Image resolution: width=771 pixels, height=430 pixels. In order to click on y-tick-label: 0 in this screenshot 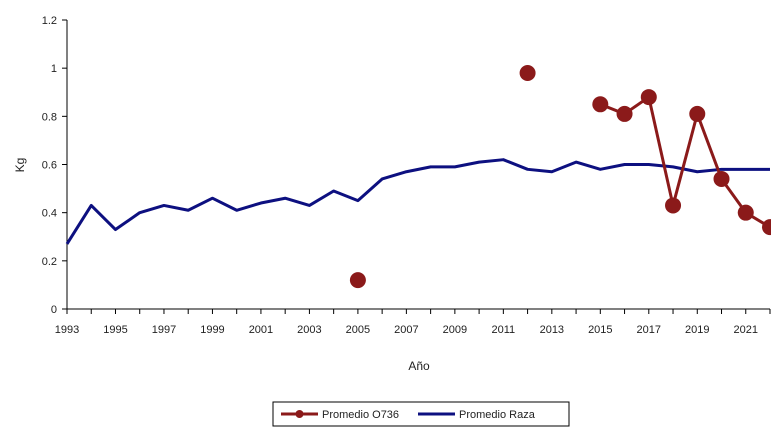, I will do `click(54, 310)`.